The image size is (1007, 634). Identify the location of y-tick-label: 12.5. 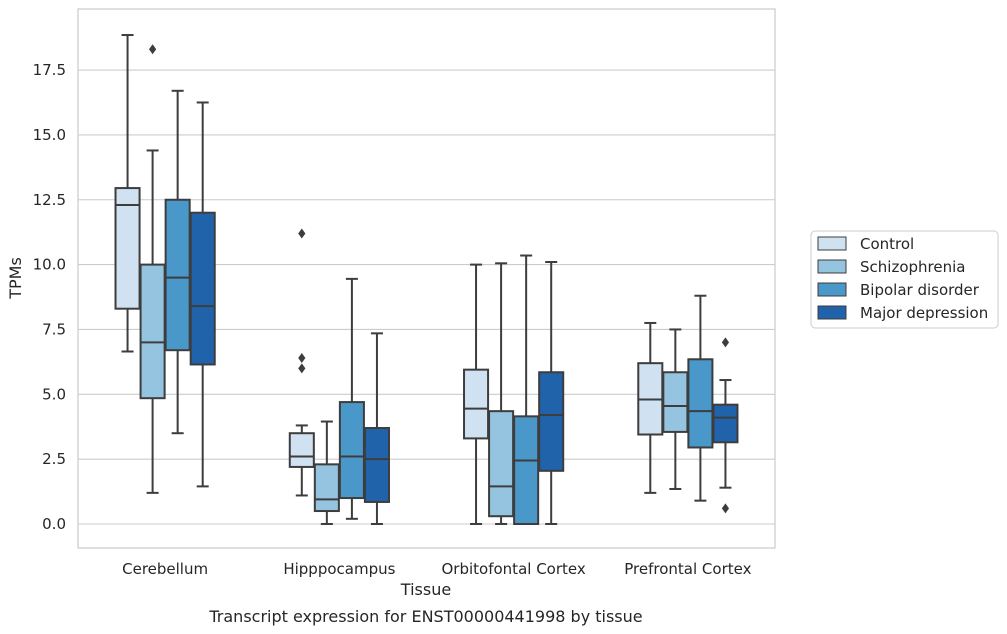
(49, 200).